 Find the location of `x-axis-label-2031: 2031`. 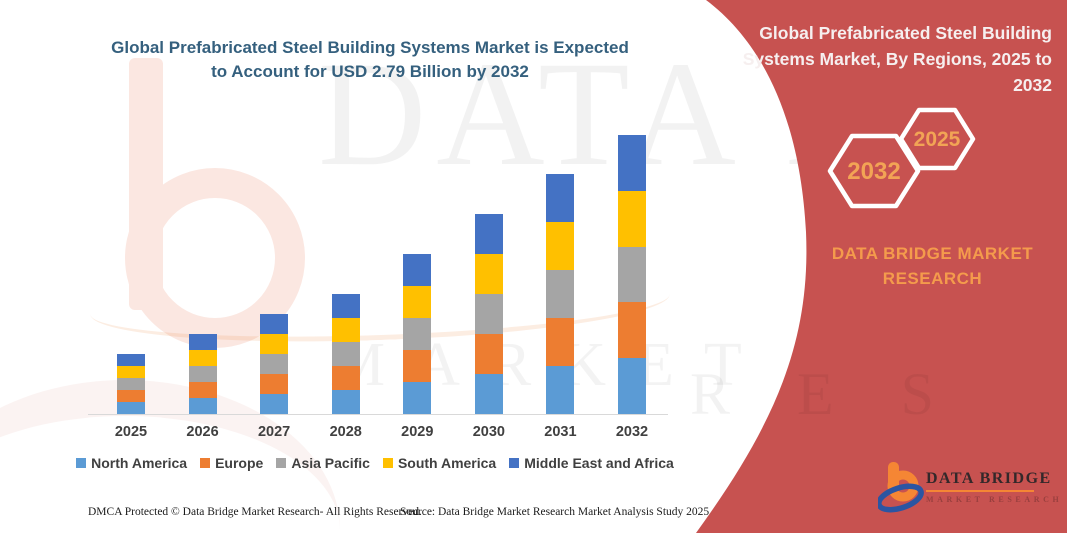

x-axis-label-2031: 2031 is located at coordinates (560, 432).